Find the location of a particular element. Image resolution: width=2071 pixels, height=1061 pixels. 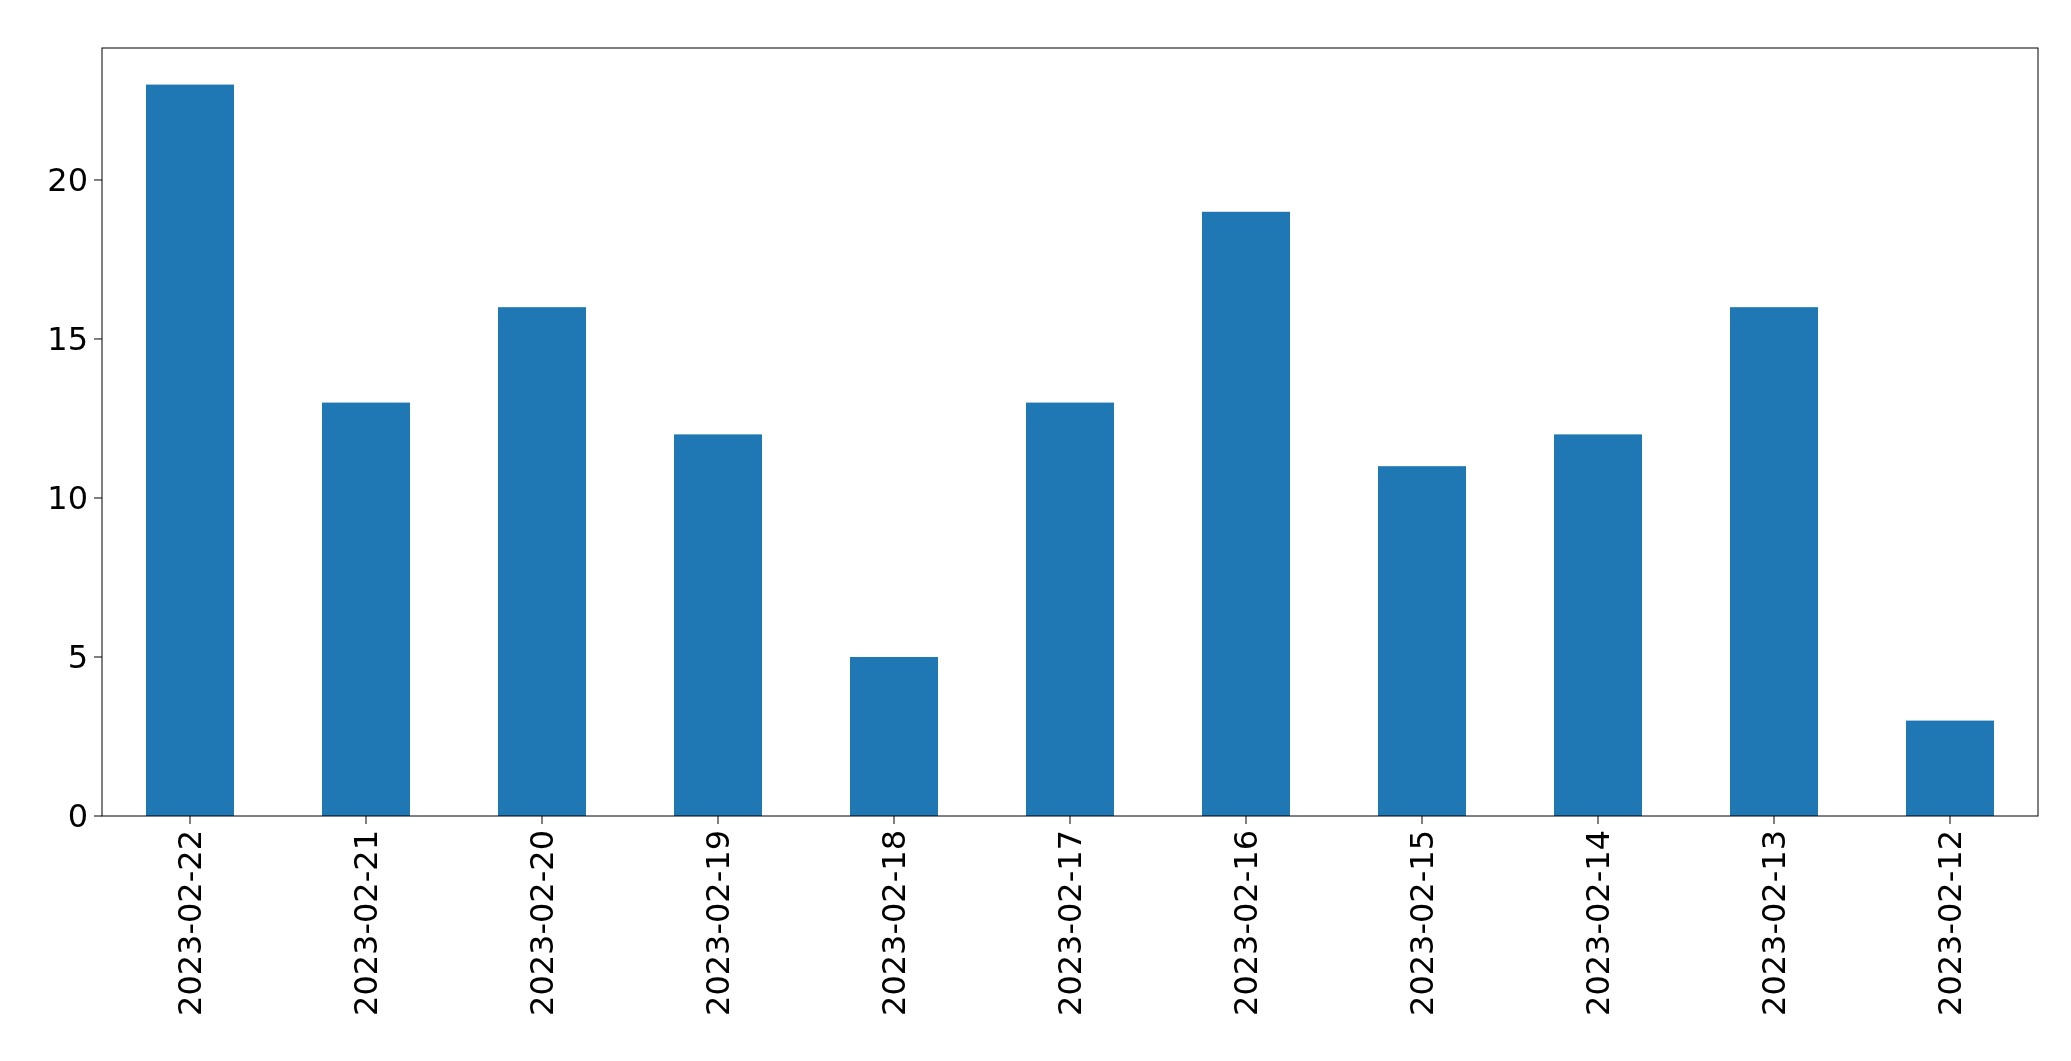

x-tick-label: 2023-02-16 is located at coordinates (1246, 923).